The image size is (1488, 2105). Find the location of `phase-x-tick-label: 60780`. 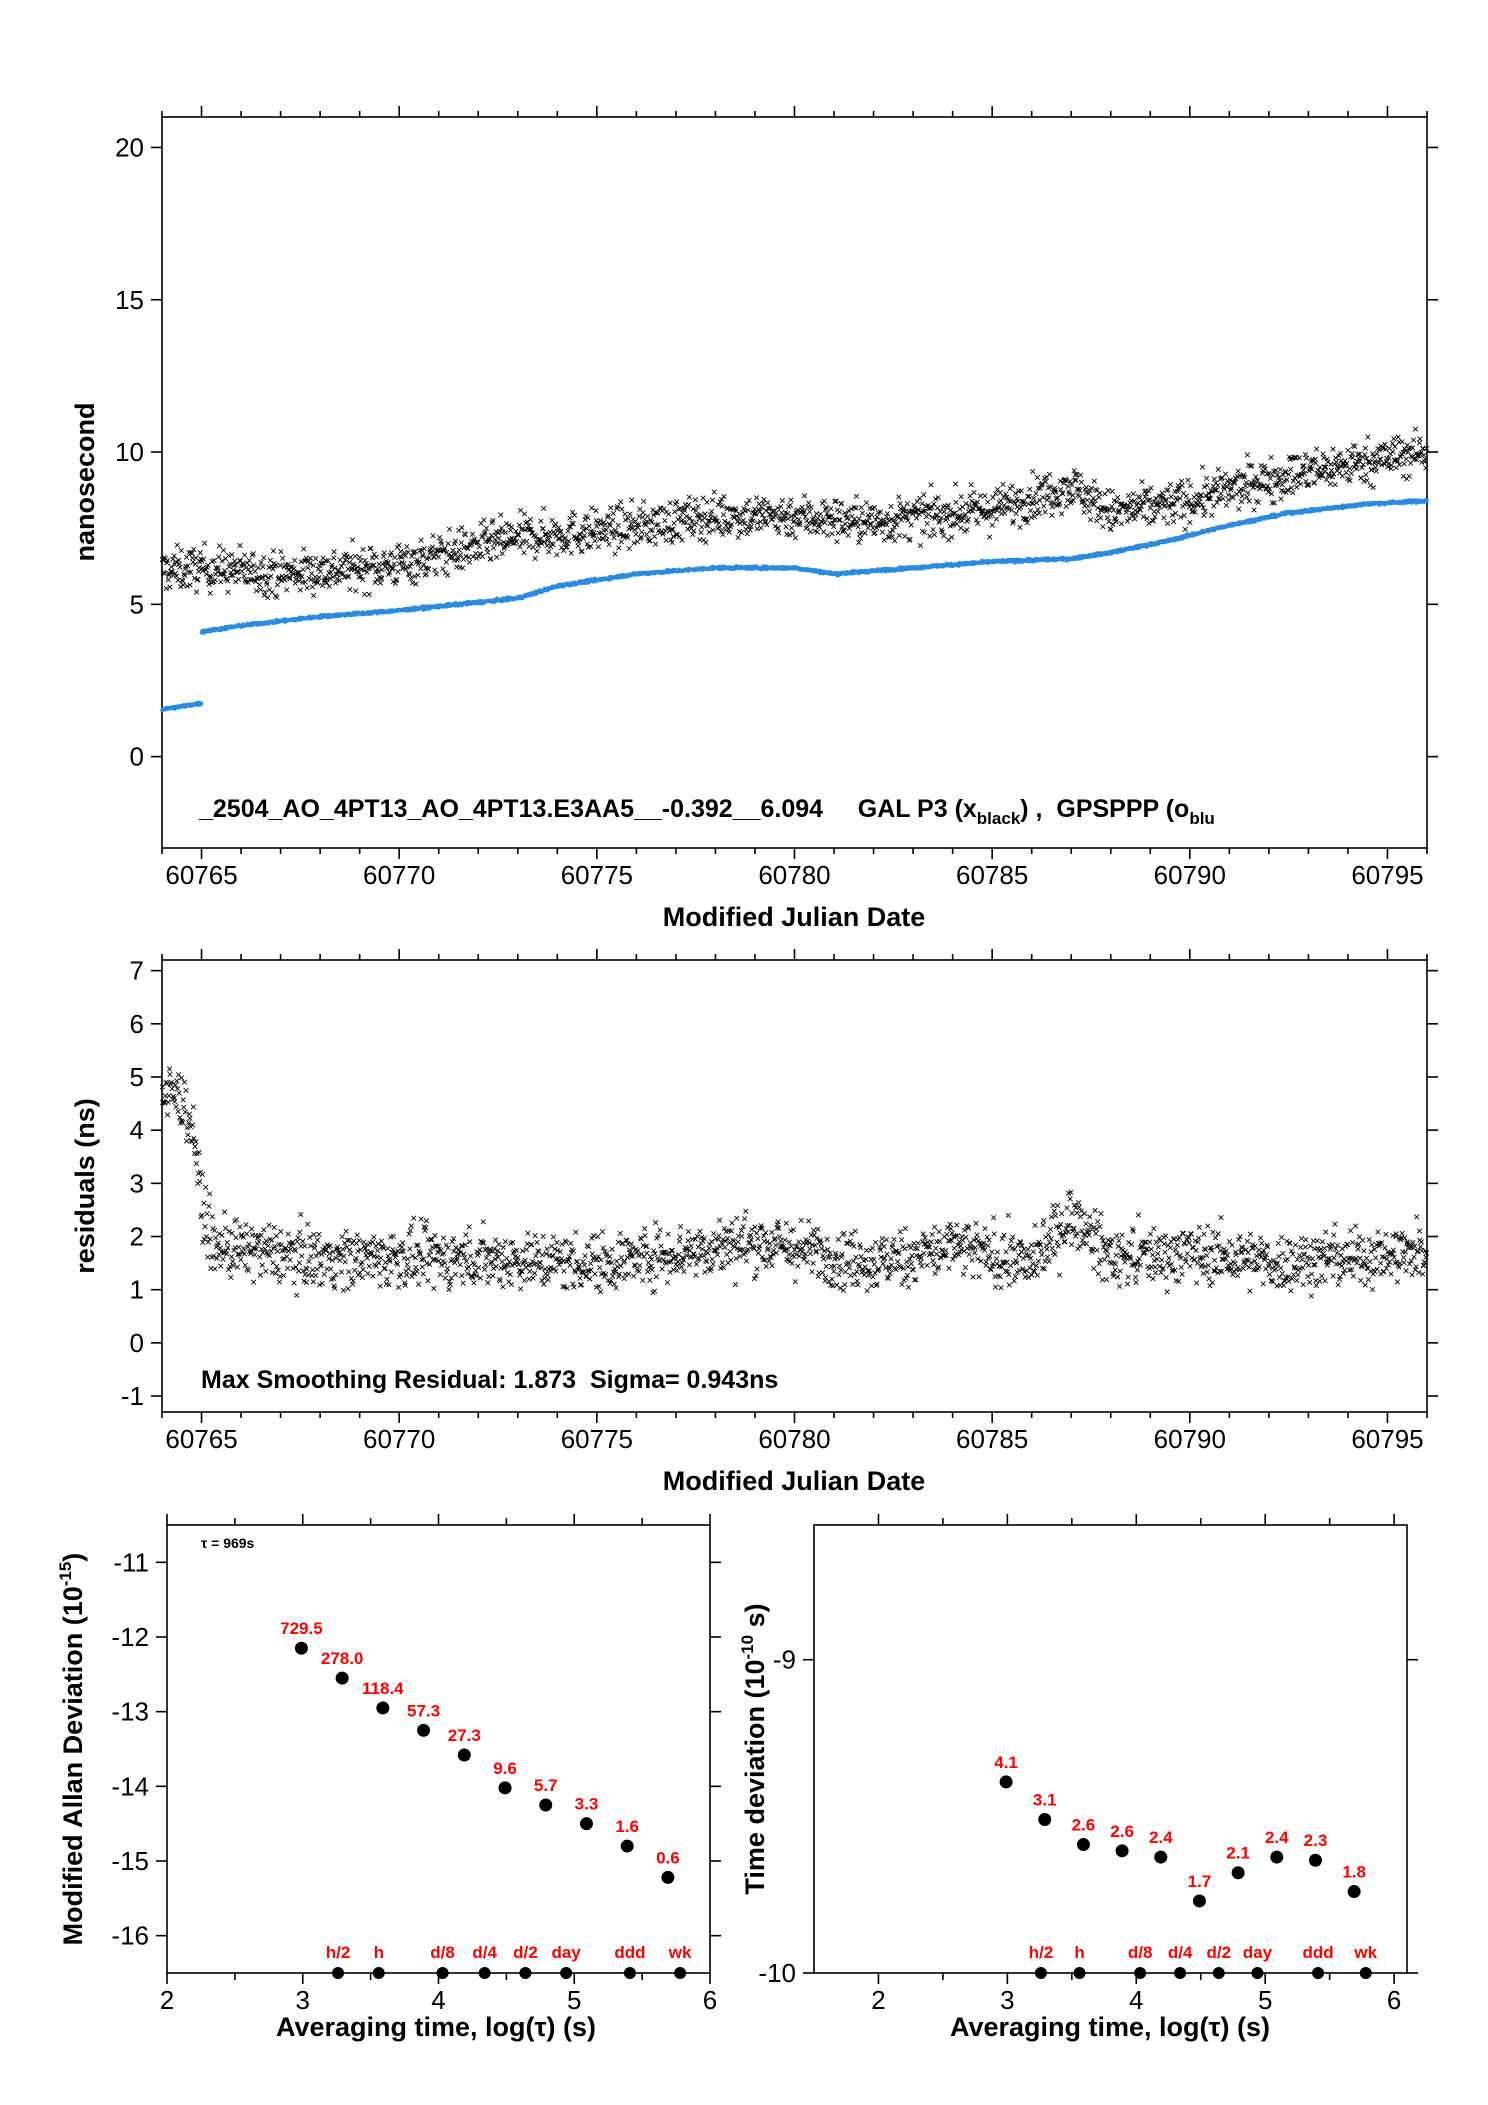

phase-x-tick-label: 60780 is located at coordinates (794, 875).